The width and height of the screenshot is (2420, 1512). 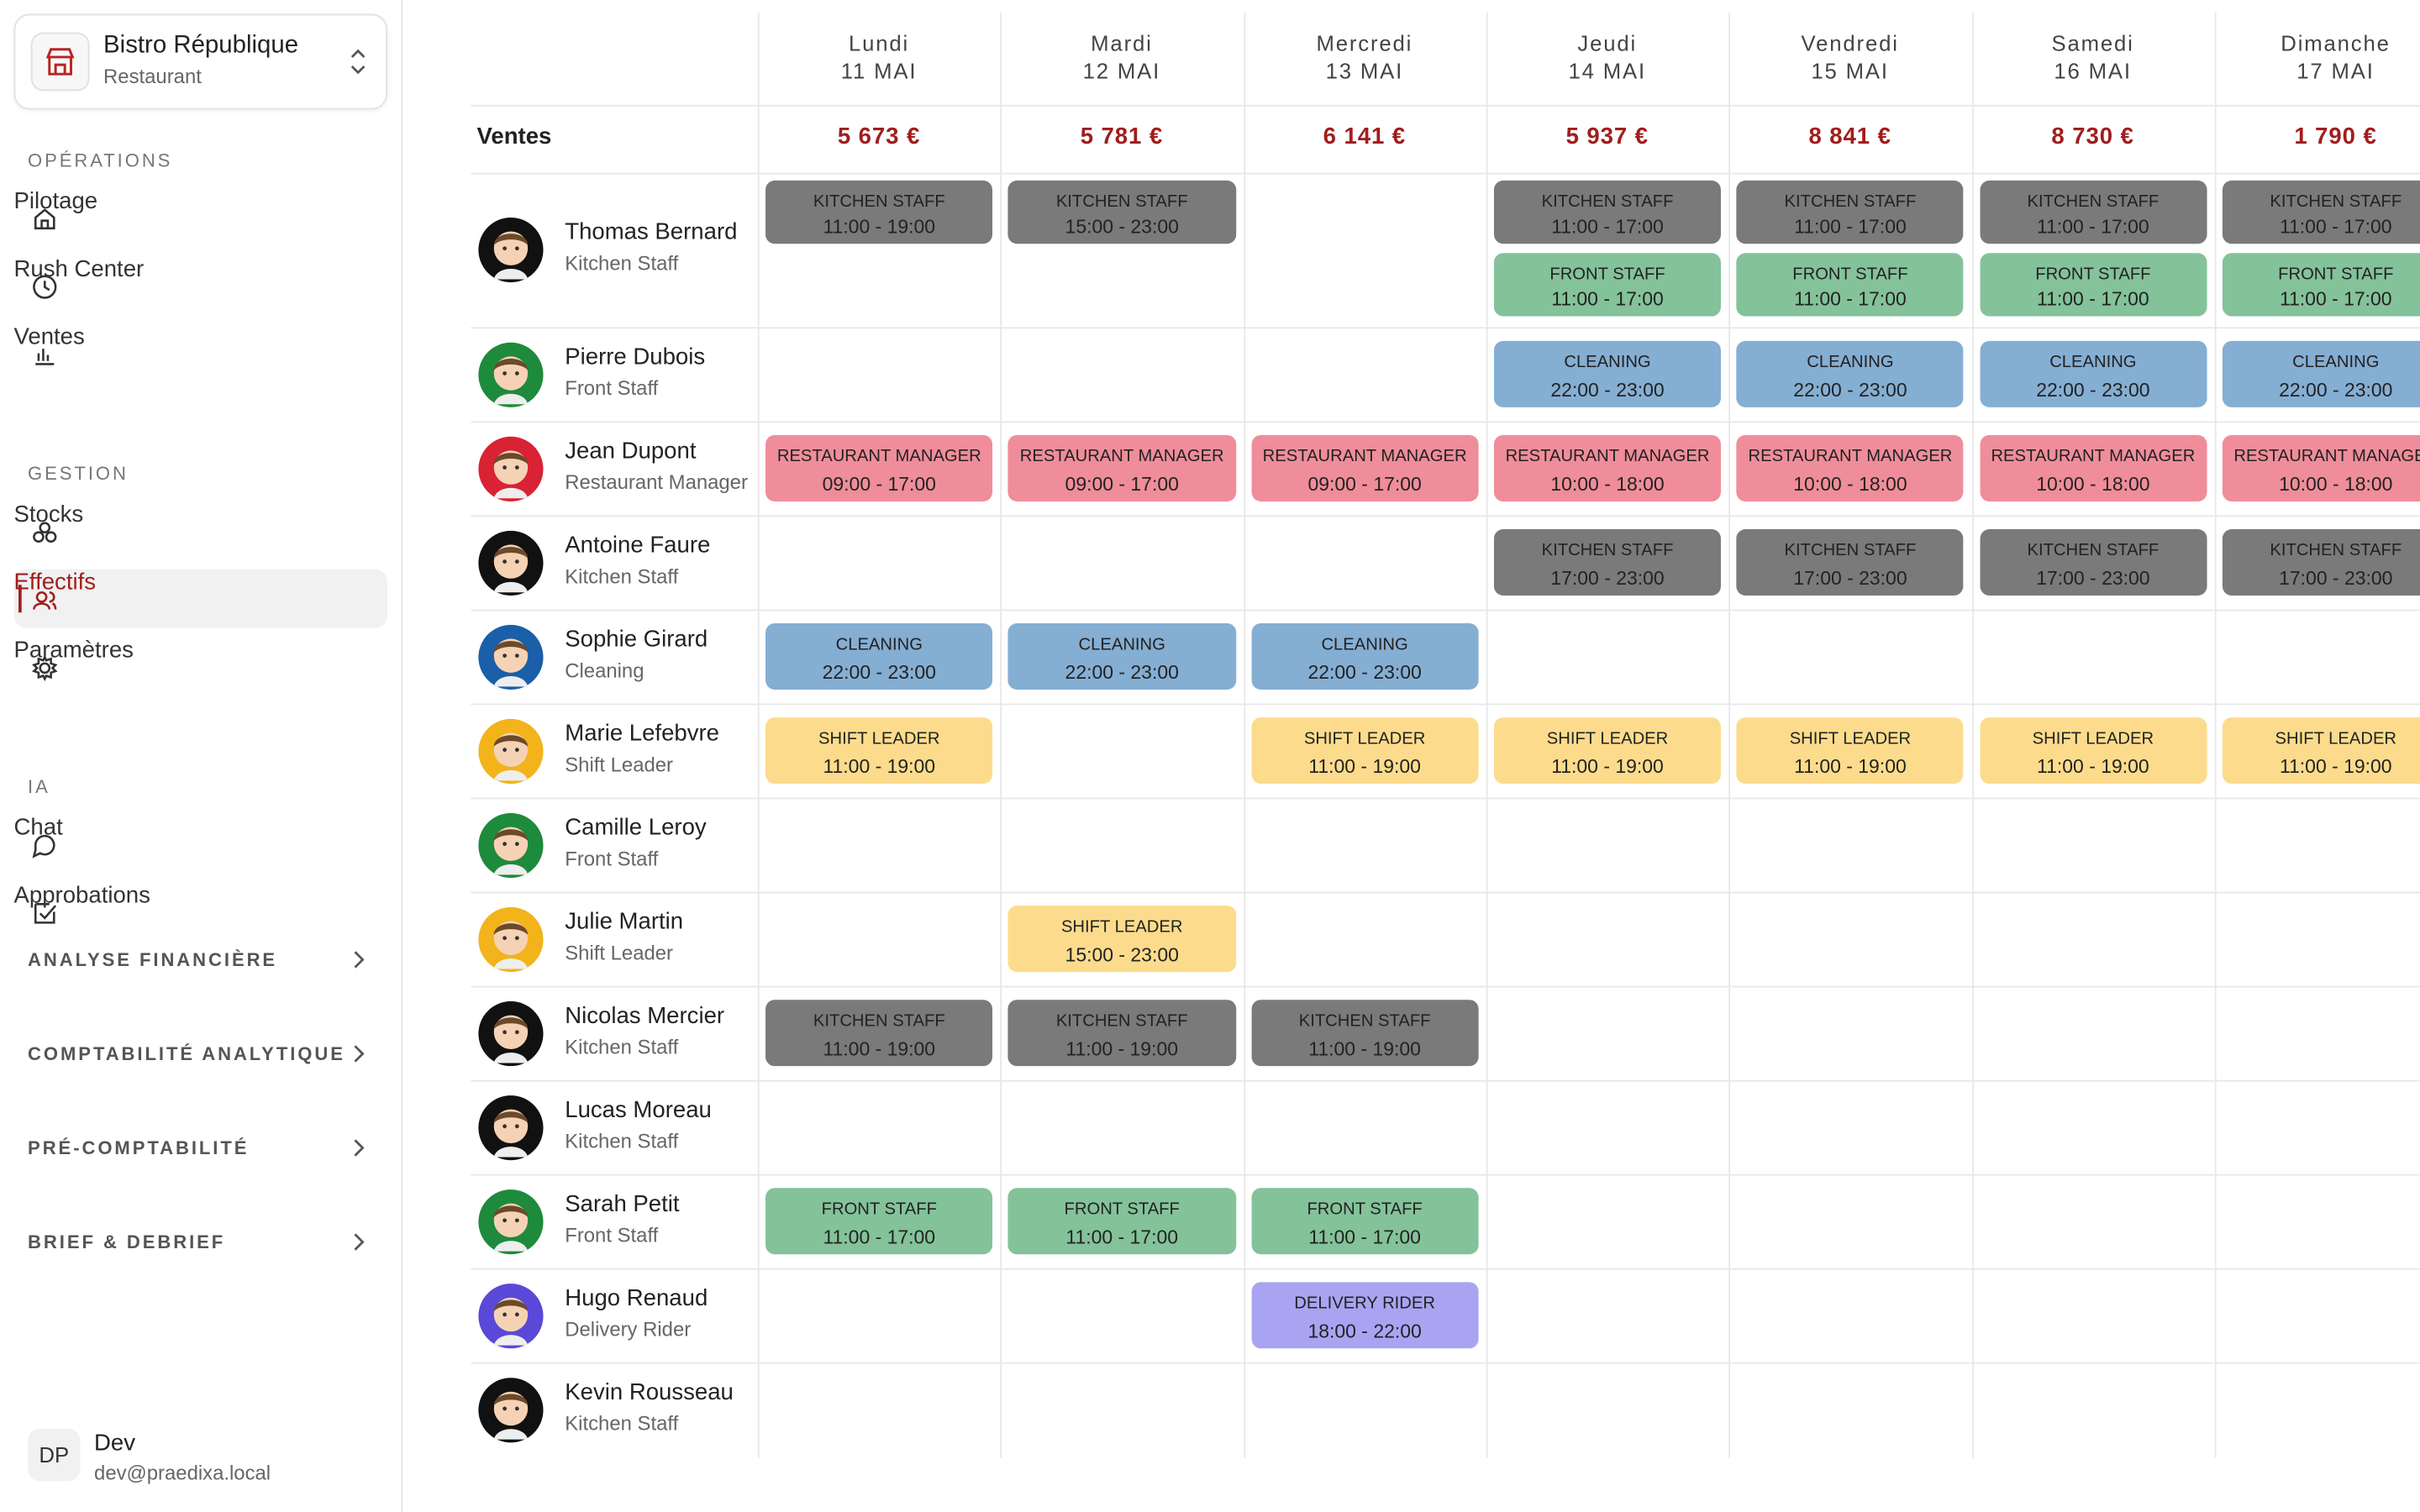 I want to click on nav-item: Paramètres, so click(x=200, y=667).